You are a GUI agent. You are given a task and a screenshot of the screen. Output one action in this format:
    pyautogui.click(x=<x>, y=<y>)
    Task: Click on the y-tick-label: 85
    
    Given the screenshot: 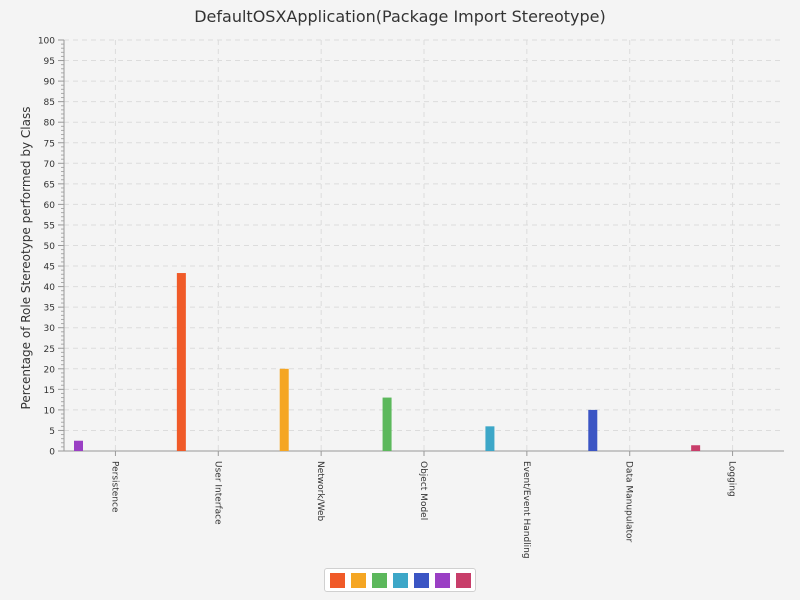 What is the action you would take?
    pyautogui.click(x=49, y=103)
    